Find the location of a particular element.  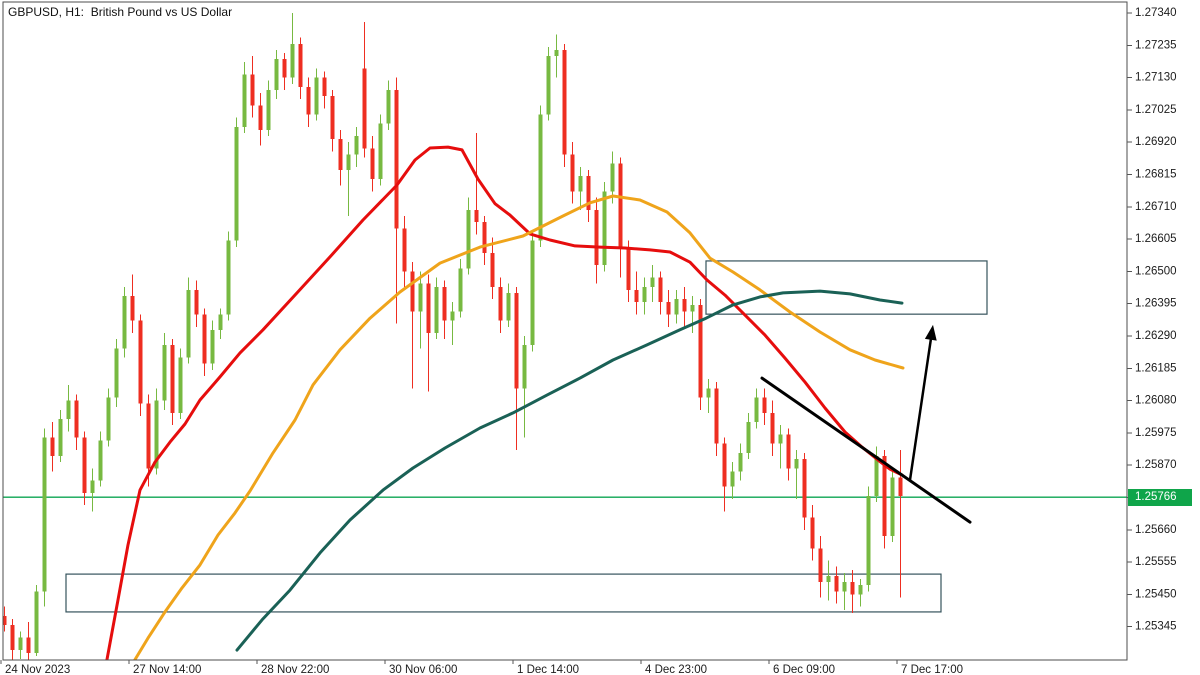

up-arrow-shaft is located at coordinates (920, 407).